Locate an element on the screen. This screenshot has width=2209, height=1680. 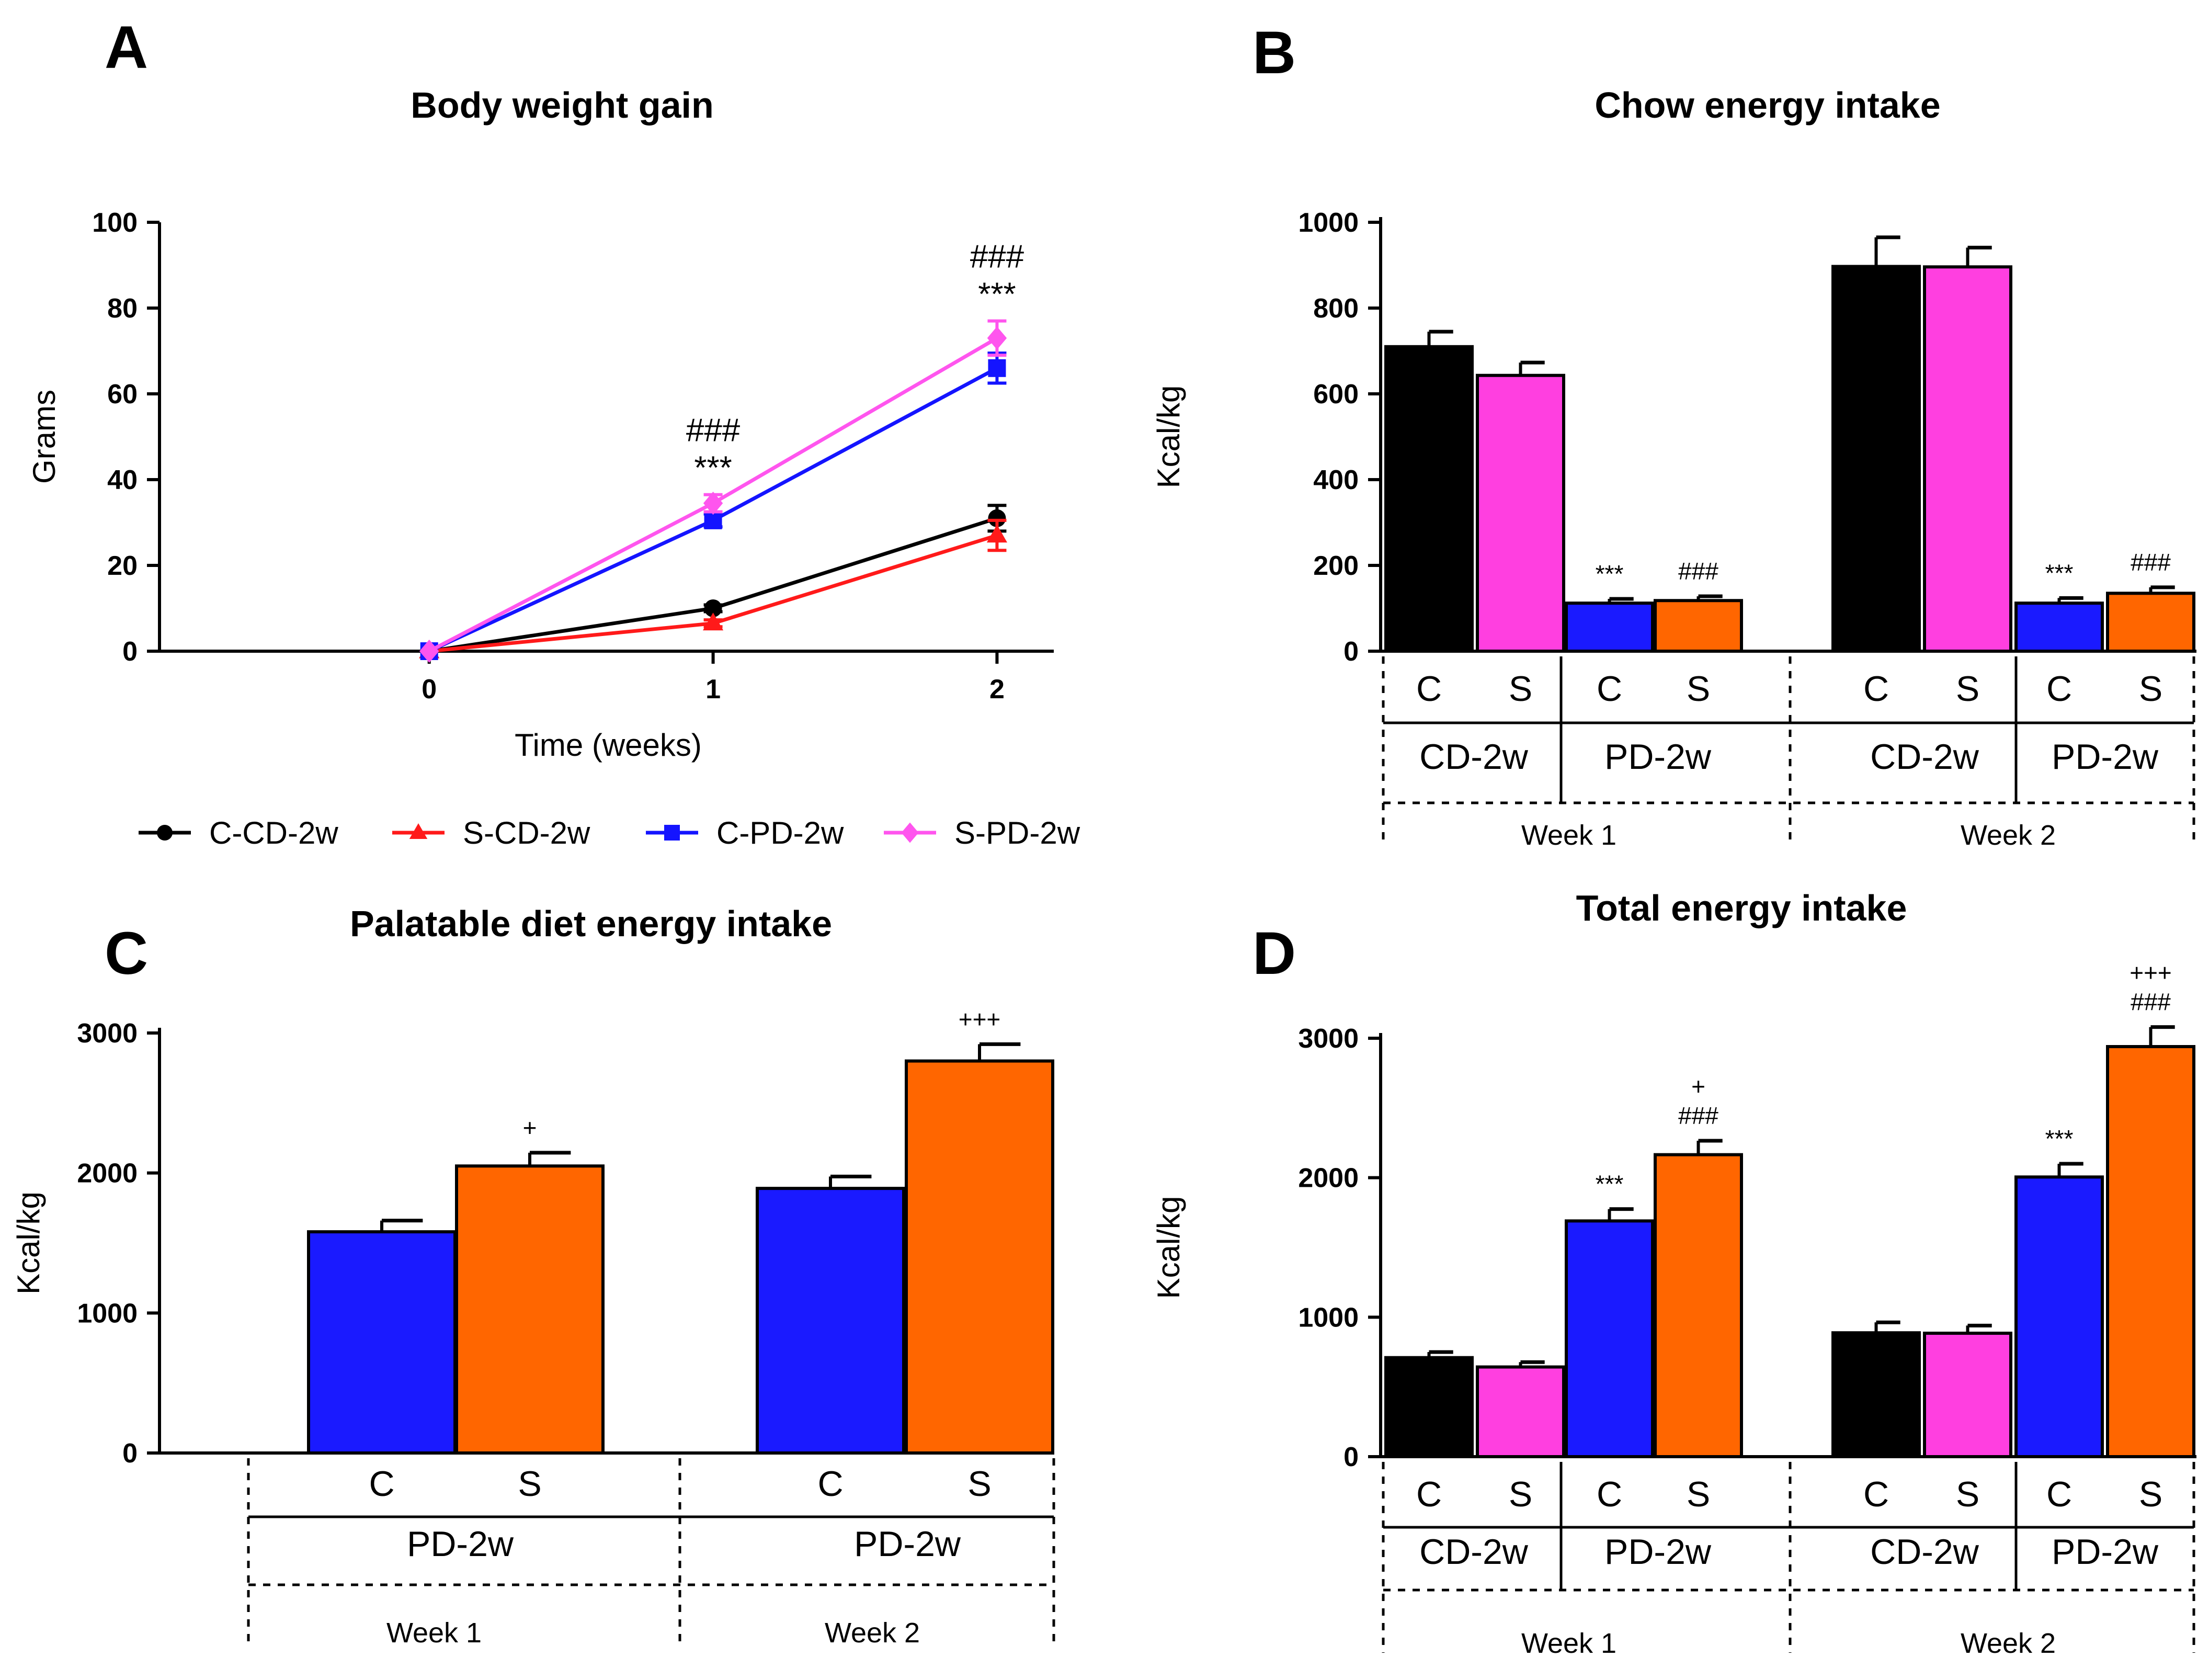
x-axis-title: Time (weeks) is located at coordinates (608, 745).